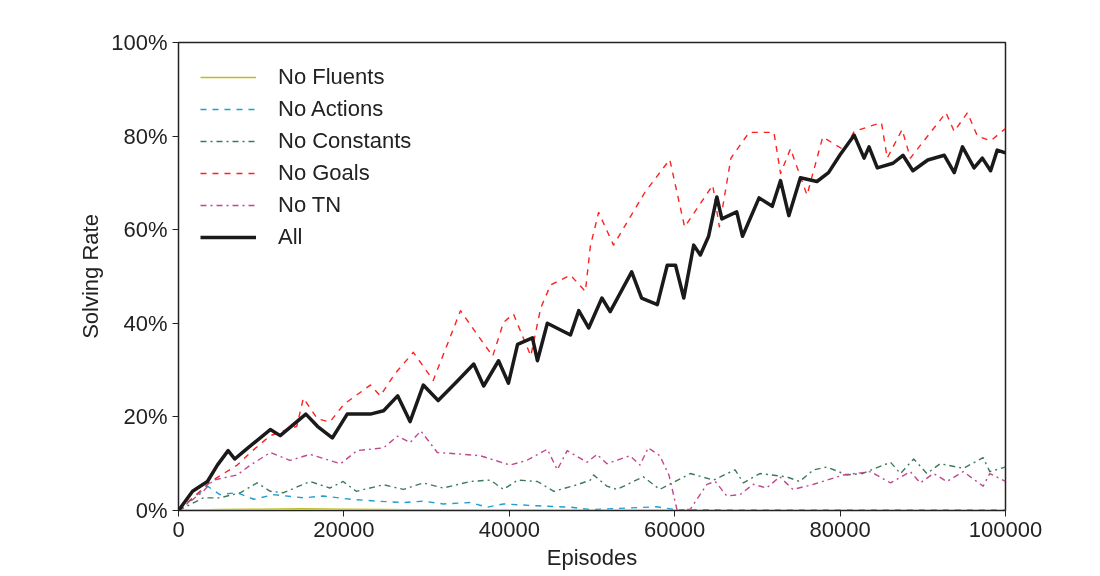 The width and height of the screenshot is (1100, 576). What do you see at coordinates (151, 510) in the screenshot?
I see `y-tick-label: 0%` at bounding box center [151, 510].